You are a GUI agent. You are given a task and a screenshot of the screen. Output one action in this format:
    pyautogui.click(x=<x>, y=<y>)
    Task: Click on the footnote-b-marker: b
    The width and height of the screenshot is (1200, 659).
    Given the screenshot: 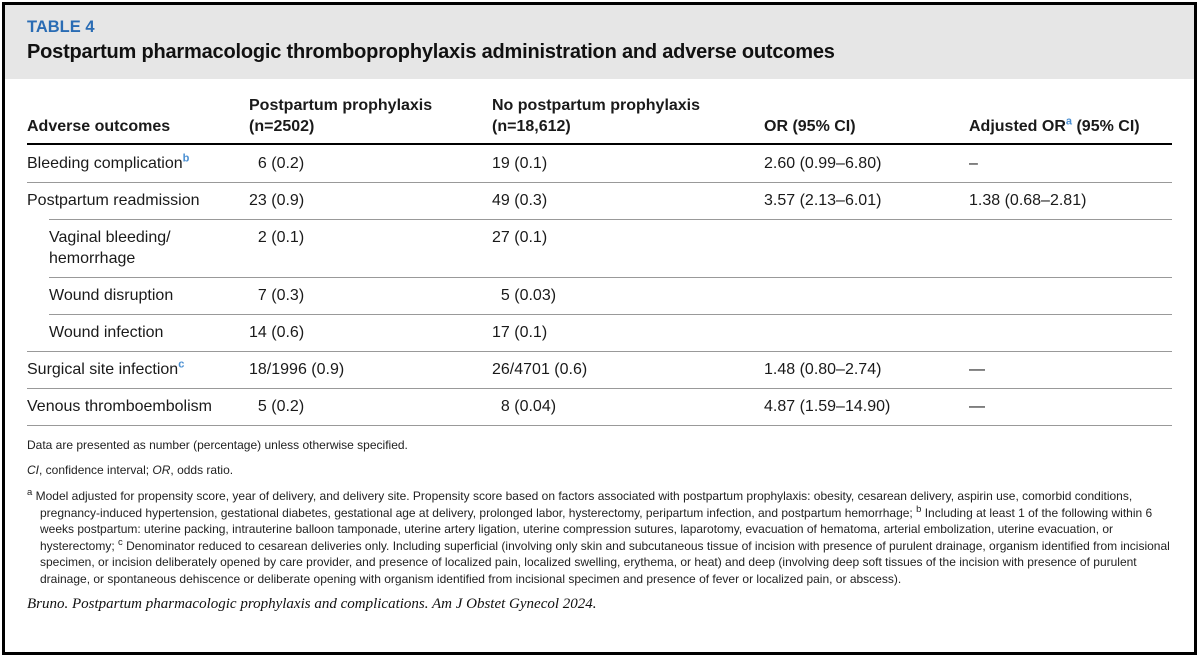 What is the action you would take?
    pyautogui.click(x=919, y=509)
    